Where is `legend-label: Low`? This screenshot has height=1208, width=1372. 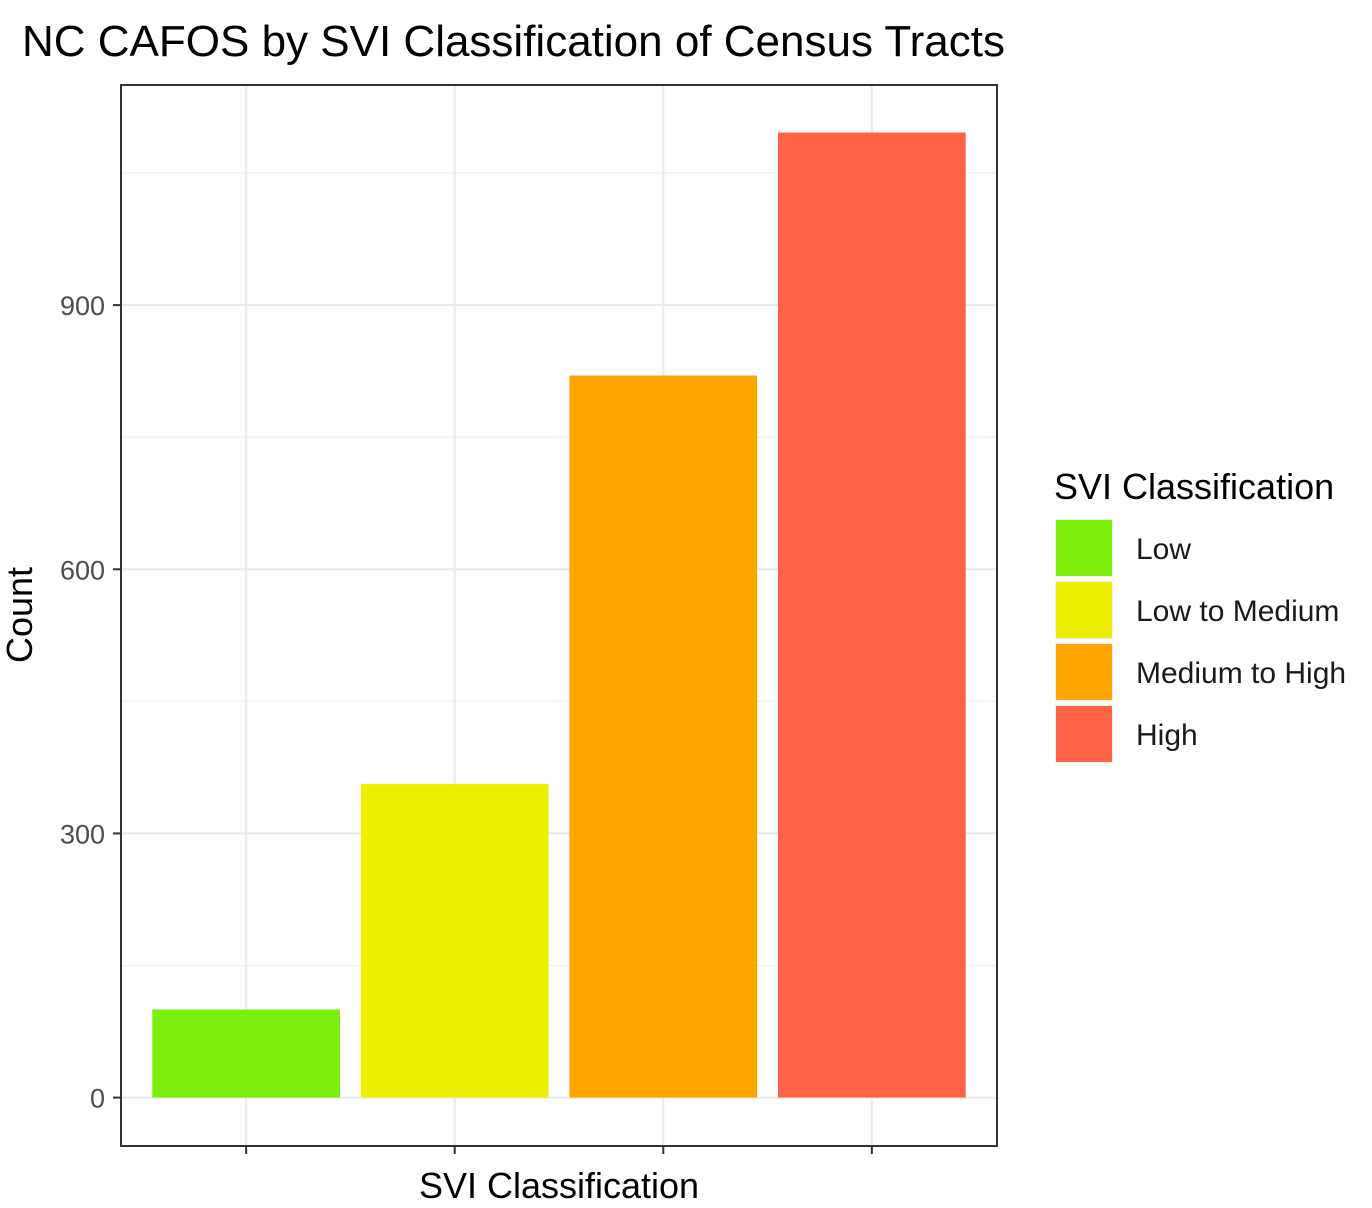
legend-label: Low is located at coordinates (1163, 549).